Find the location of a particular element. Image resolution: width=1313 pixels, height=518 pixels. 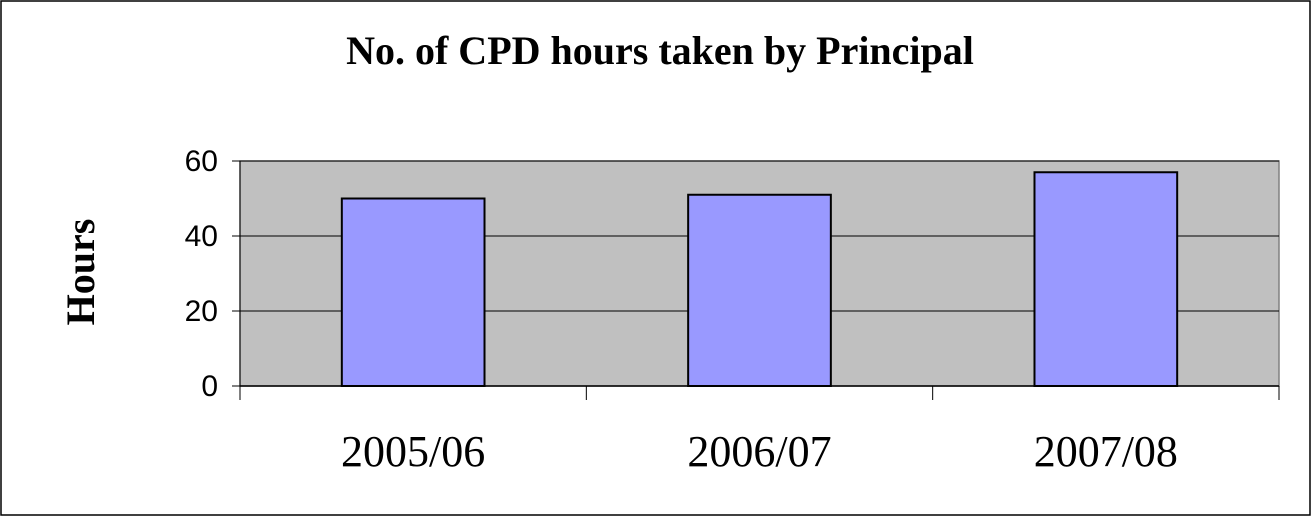

x-tick-label: 2005/06 is located at coordinates (413, 451).